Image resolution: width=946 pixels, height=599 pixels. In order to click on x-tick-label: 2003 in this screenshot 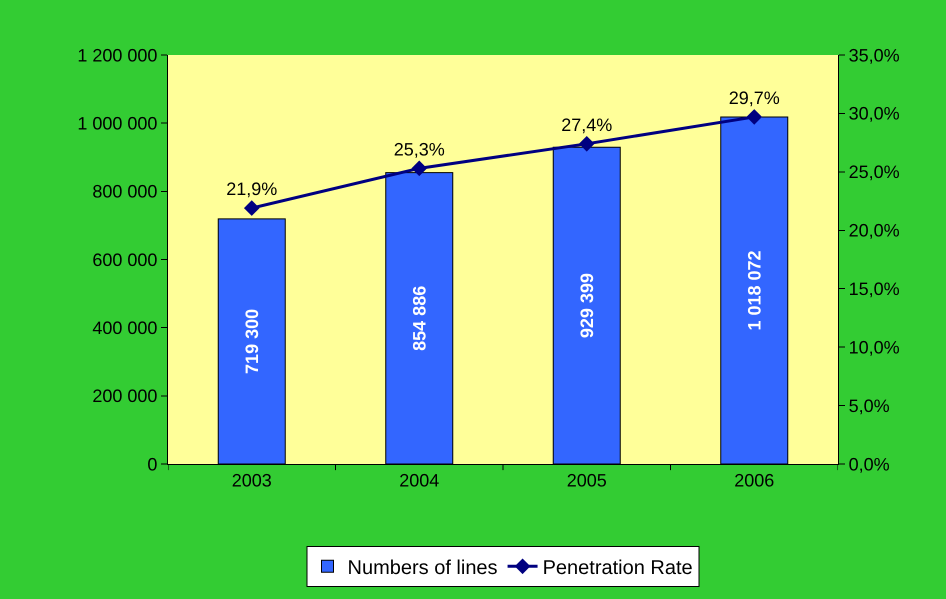, I will do `click(252, 480)`.